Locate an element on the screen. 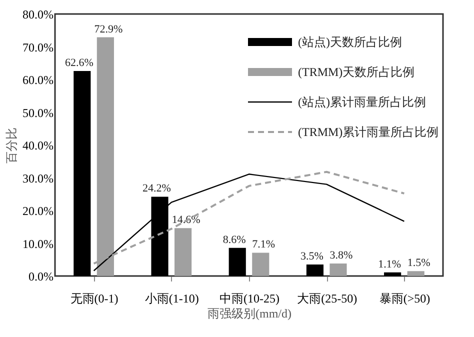  y-tick-label: 10.0% is located at coordinates (38, 243).